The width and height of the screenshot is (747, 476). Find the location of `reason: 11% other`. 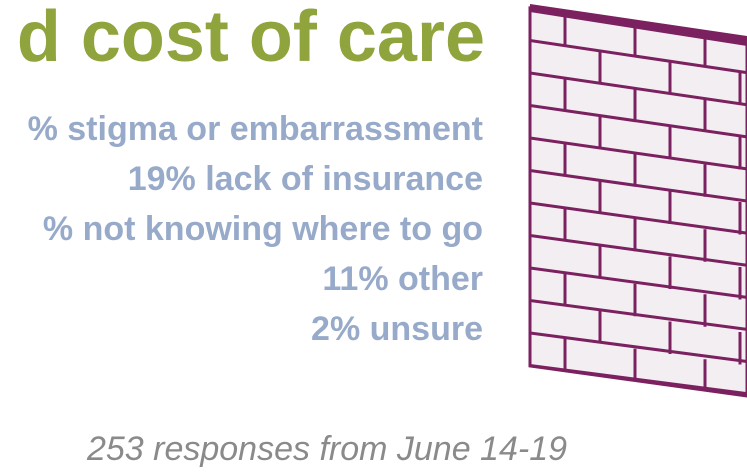

reason: 11% other is located at coordinates (402, 279).